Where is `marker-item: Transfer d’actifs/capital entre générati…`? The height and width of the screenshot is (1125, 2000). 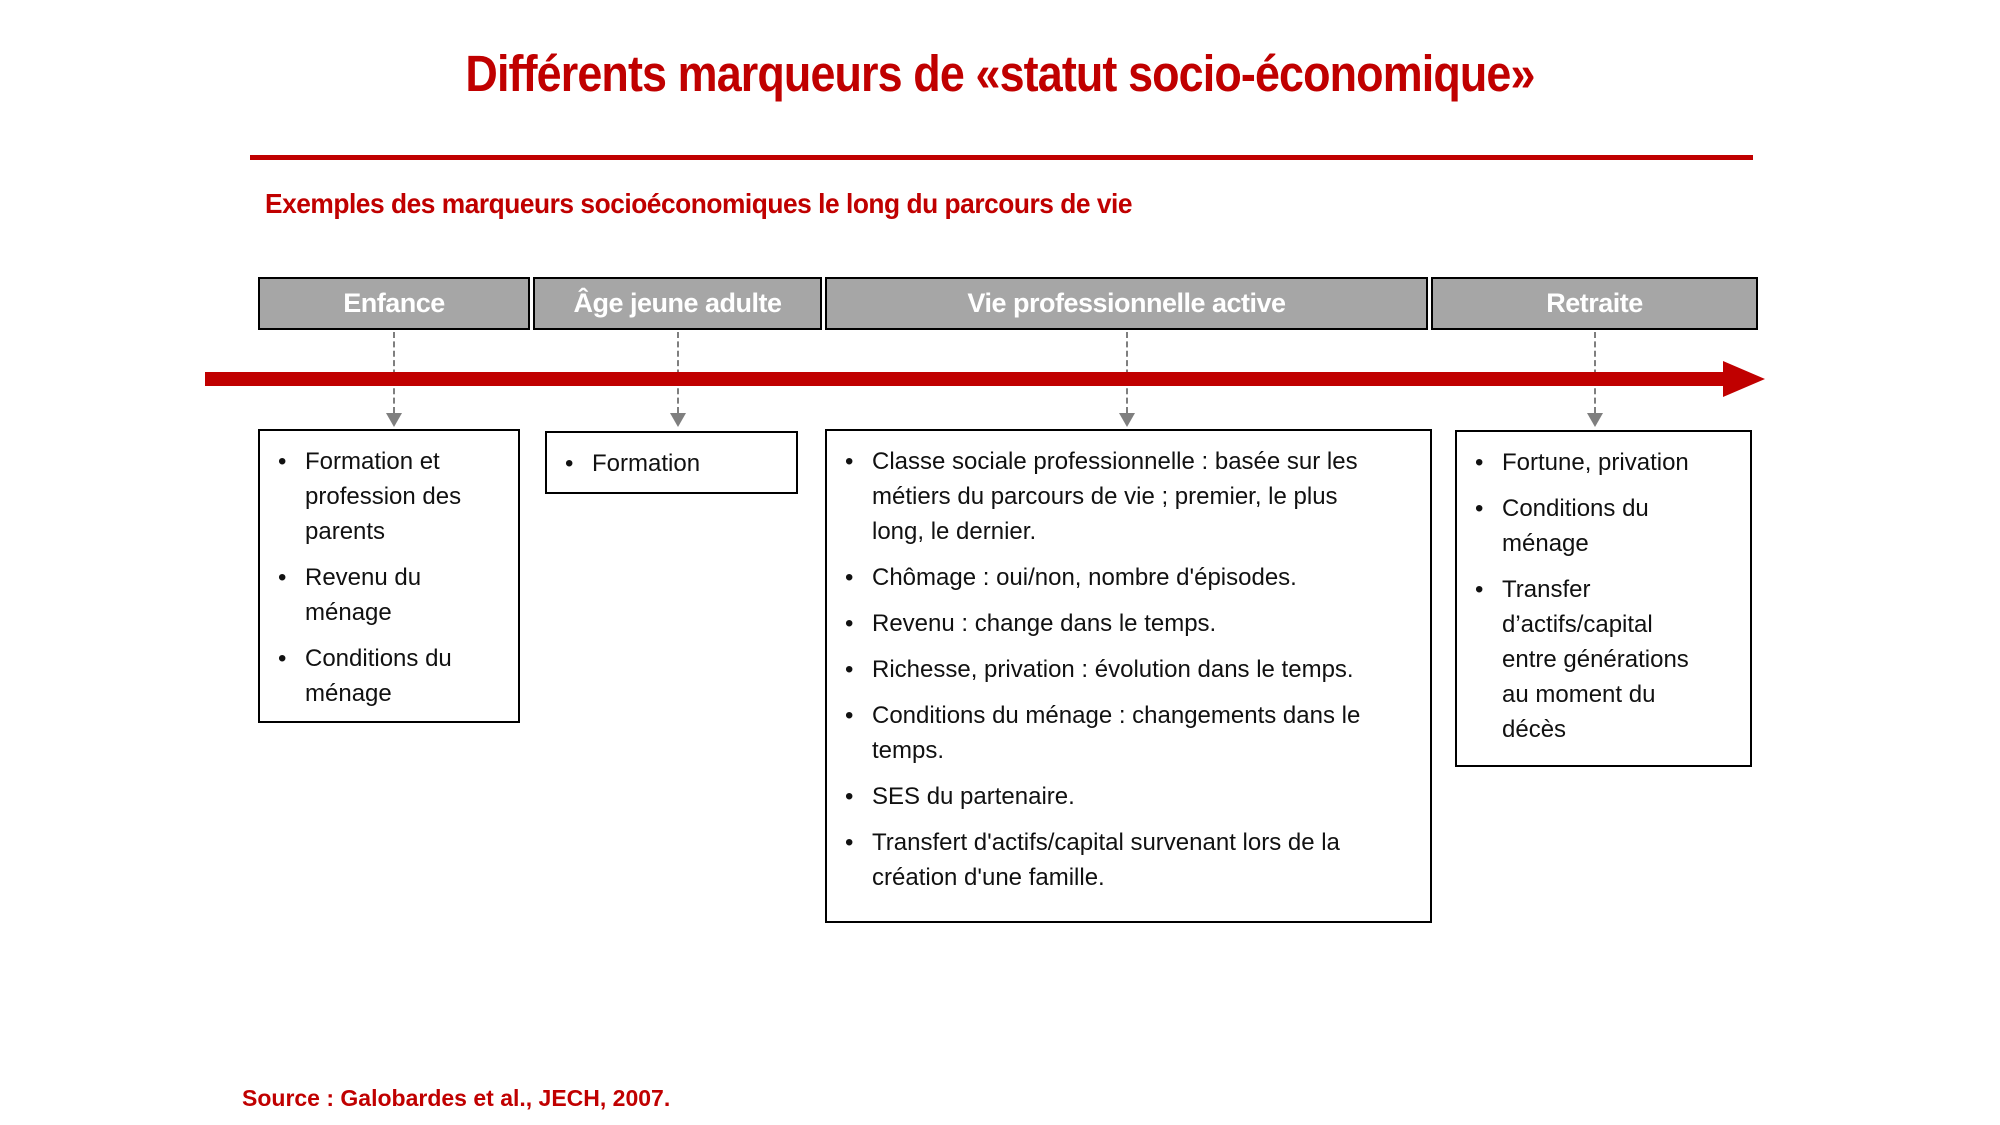
marker-item: Transfer d’actifs/capital entre générati… is located at coordinates (1605, 659).